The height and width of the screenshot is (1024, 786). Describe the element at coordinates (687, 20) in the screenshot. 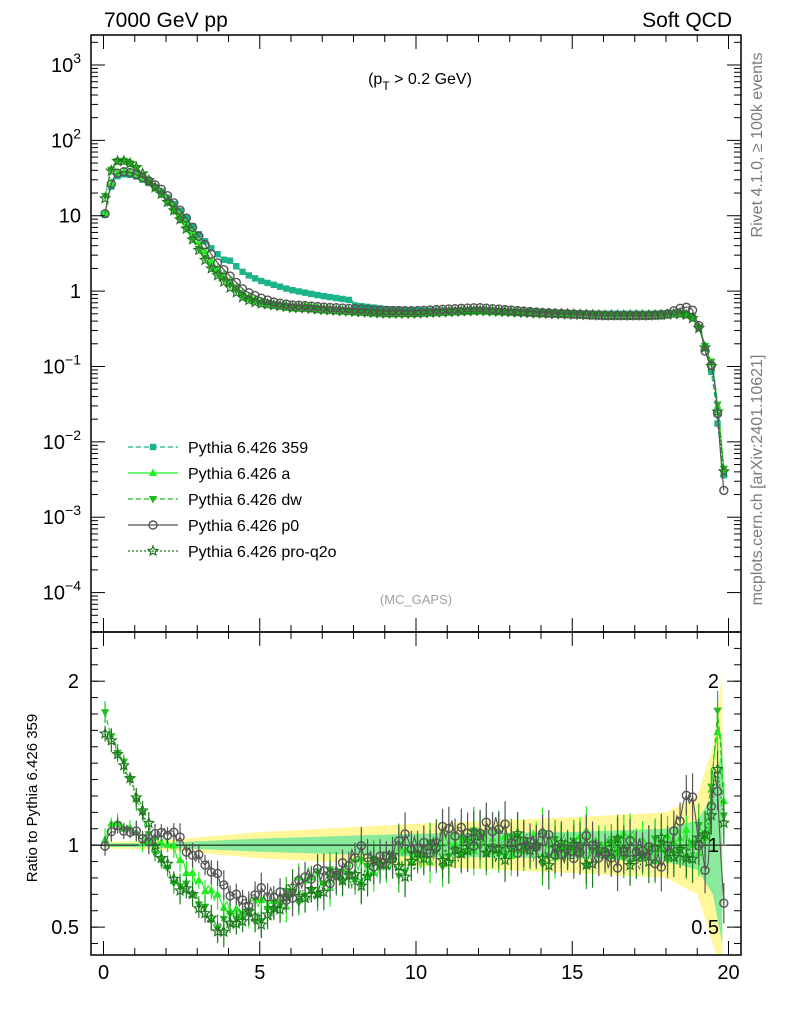

I see `header-right-label: Soft QCD` at that location.